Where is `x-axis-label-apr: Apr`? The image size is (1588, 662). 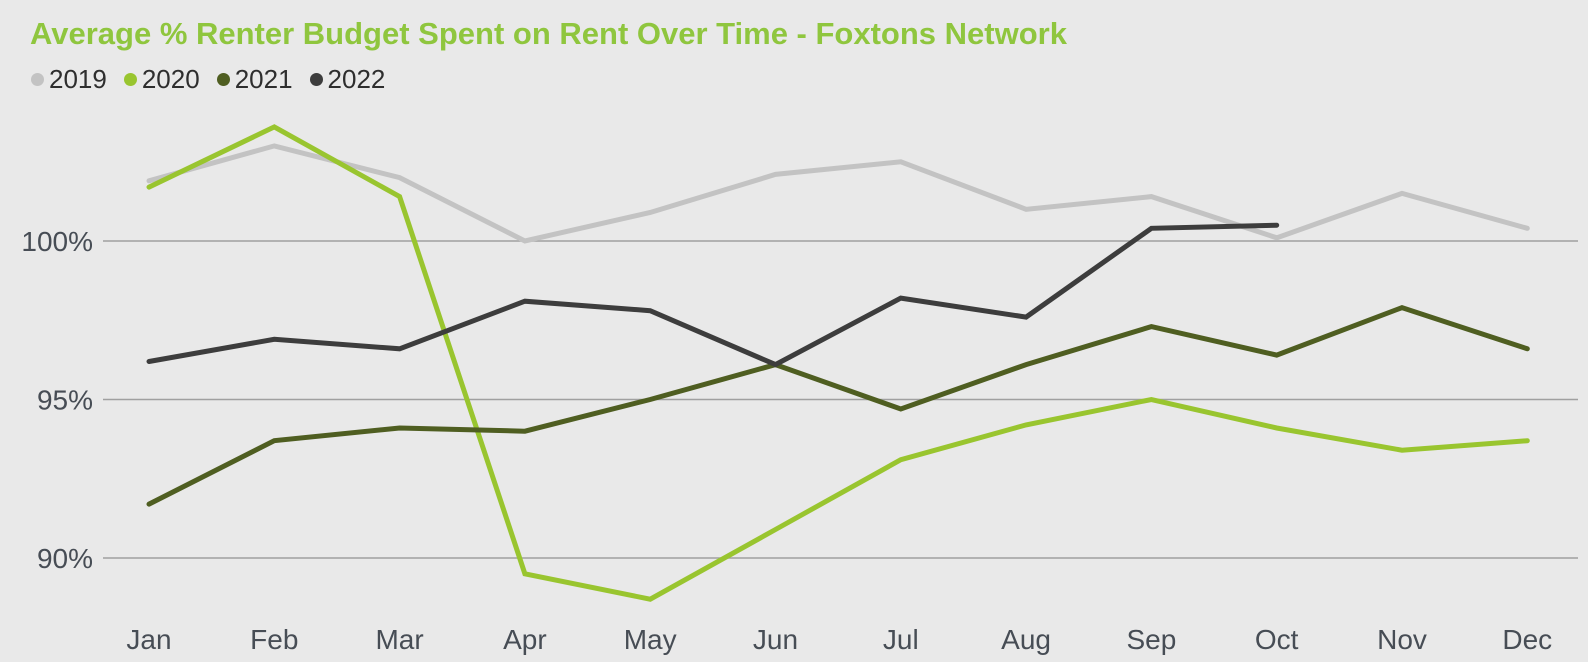
x-axis-label-apr: Apr is located at coordinates (525, 639).